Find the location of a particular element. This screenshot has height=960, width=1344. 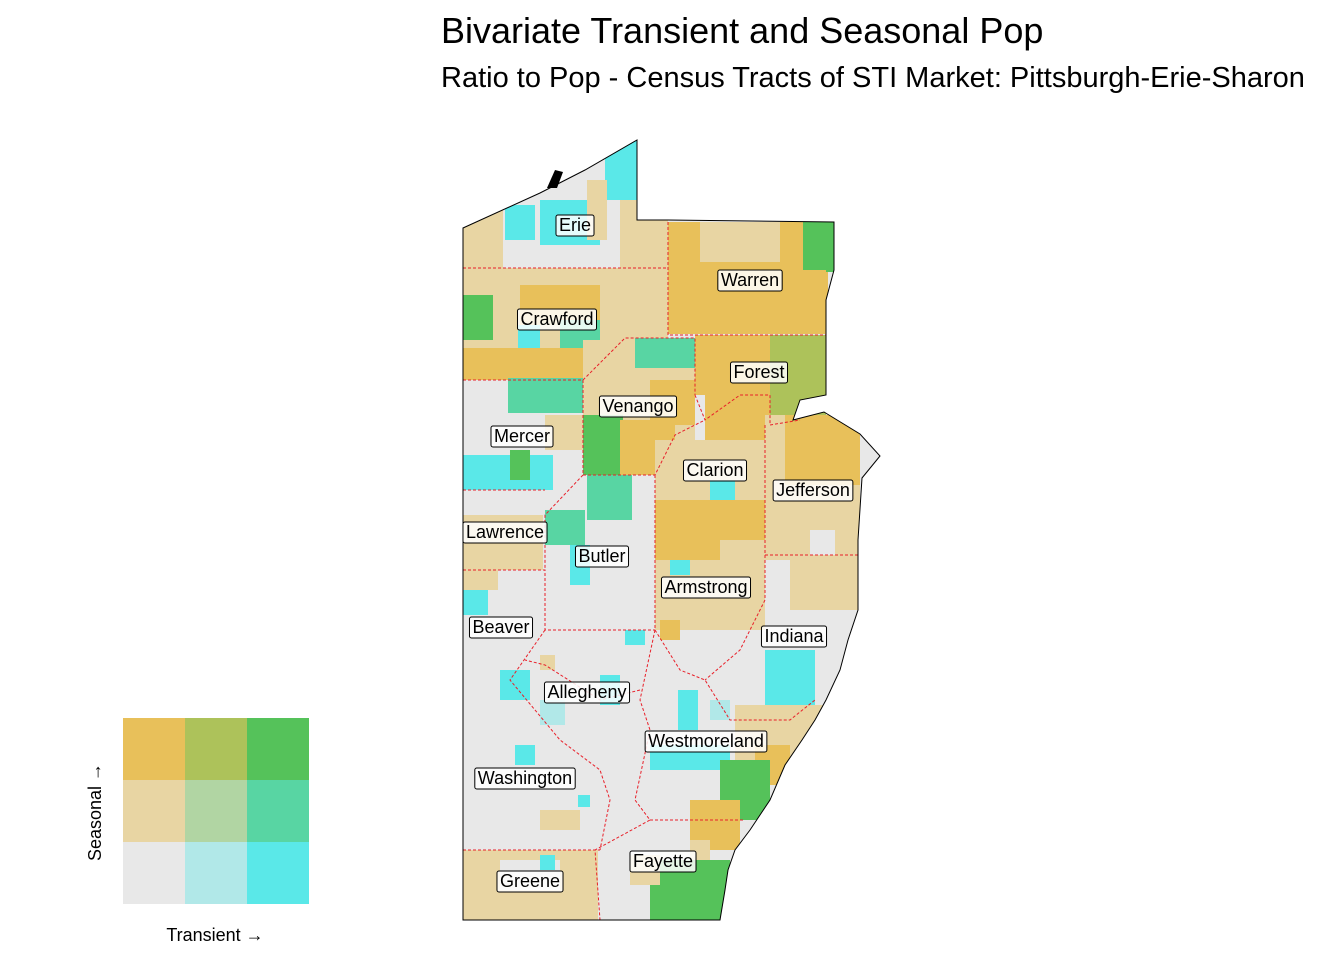

svg-text: Venango is located at coordinates (637, 406).